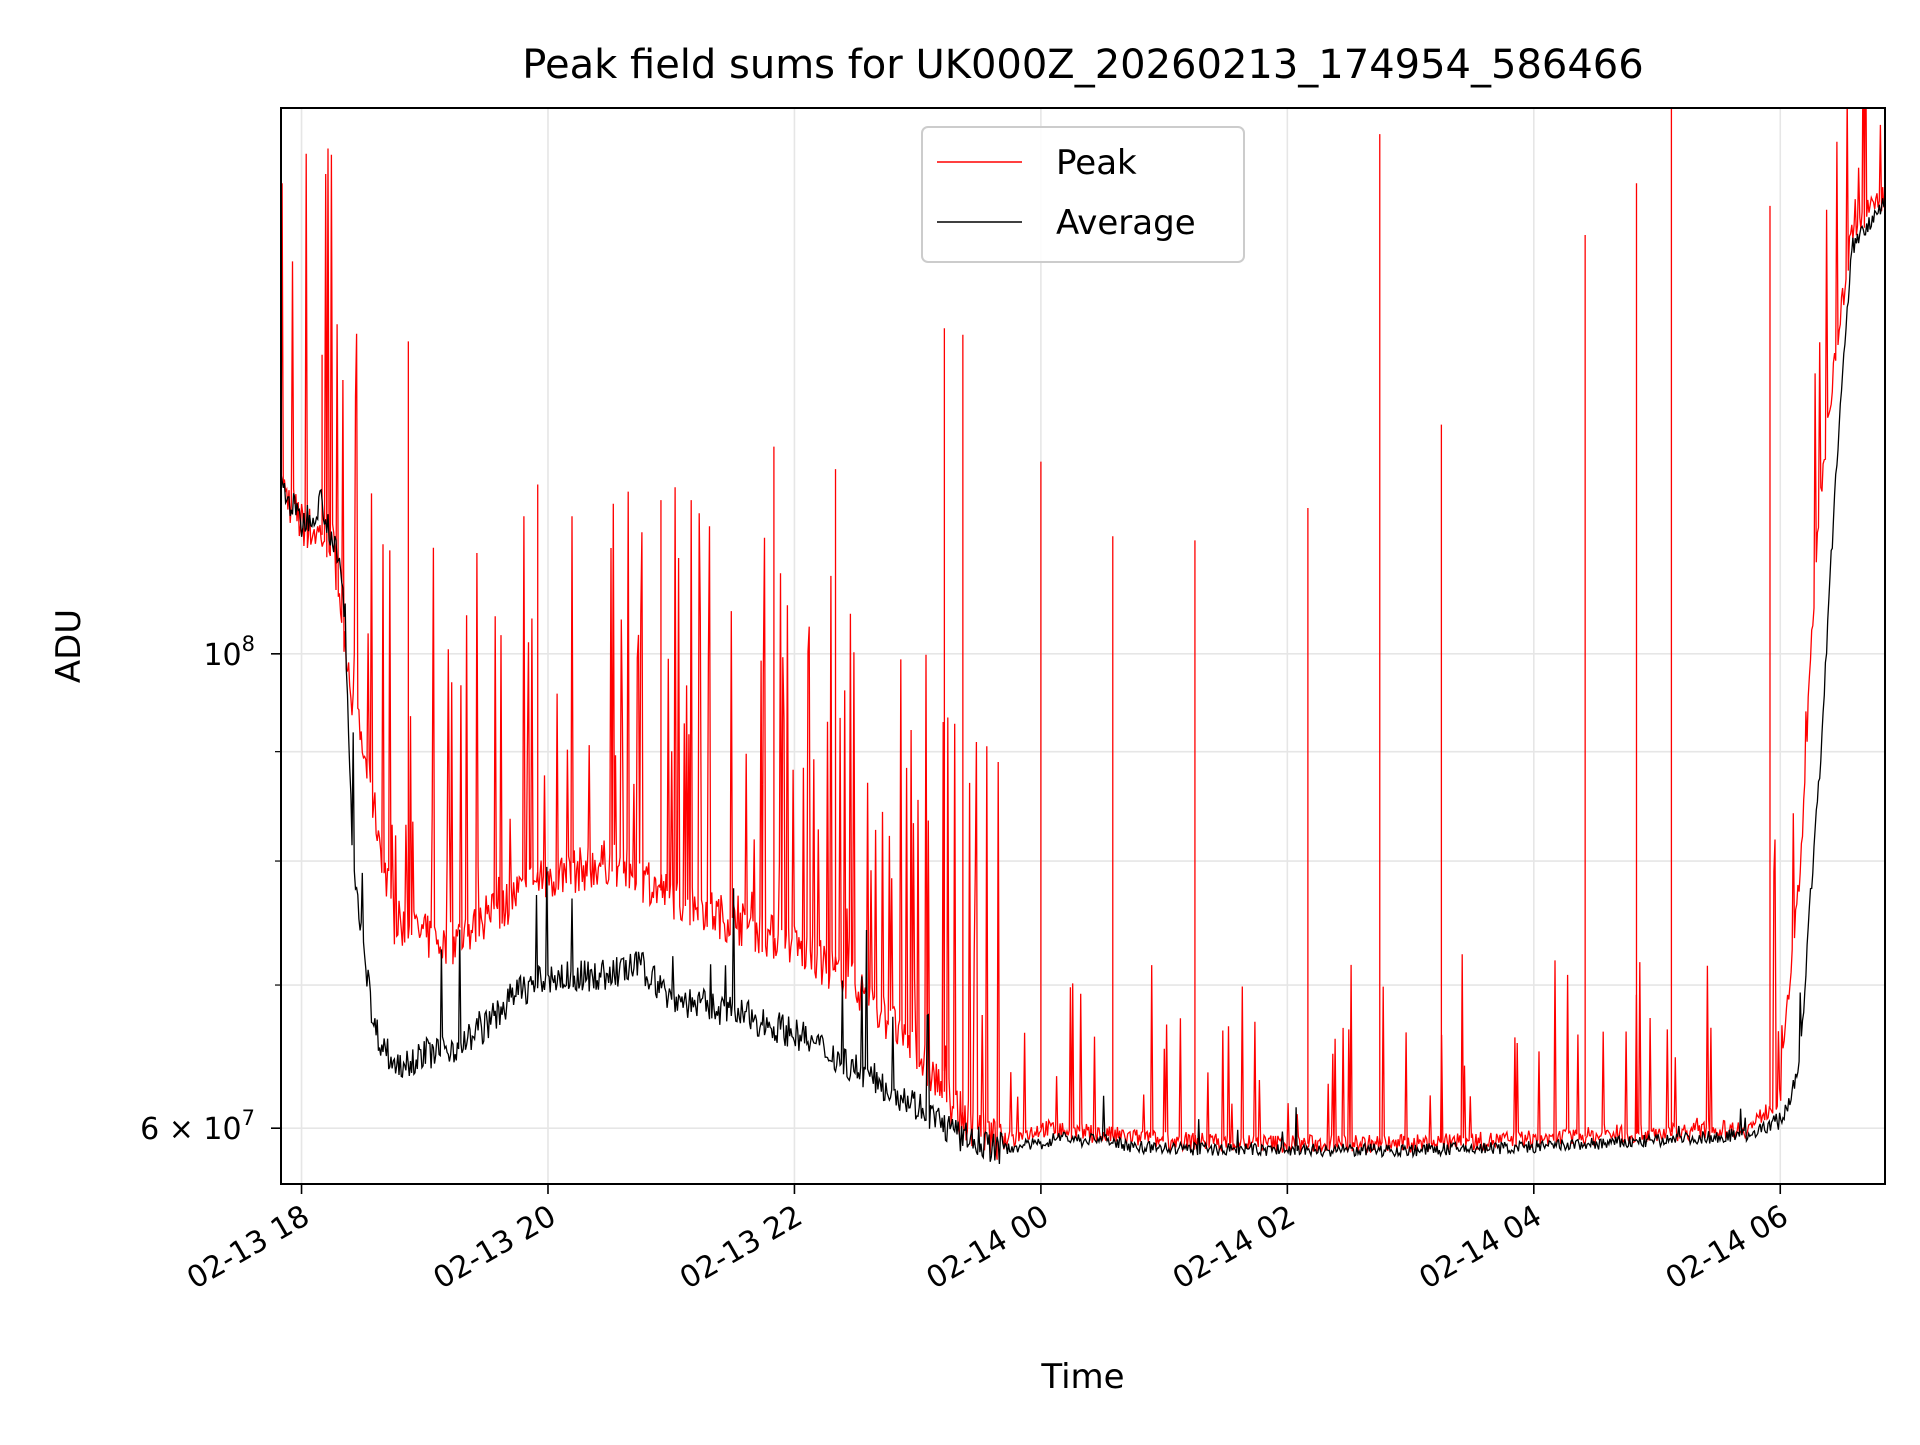  I want to click on x-tick-label: 02-13 20, so click(495, 1248).